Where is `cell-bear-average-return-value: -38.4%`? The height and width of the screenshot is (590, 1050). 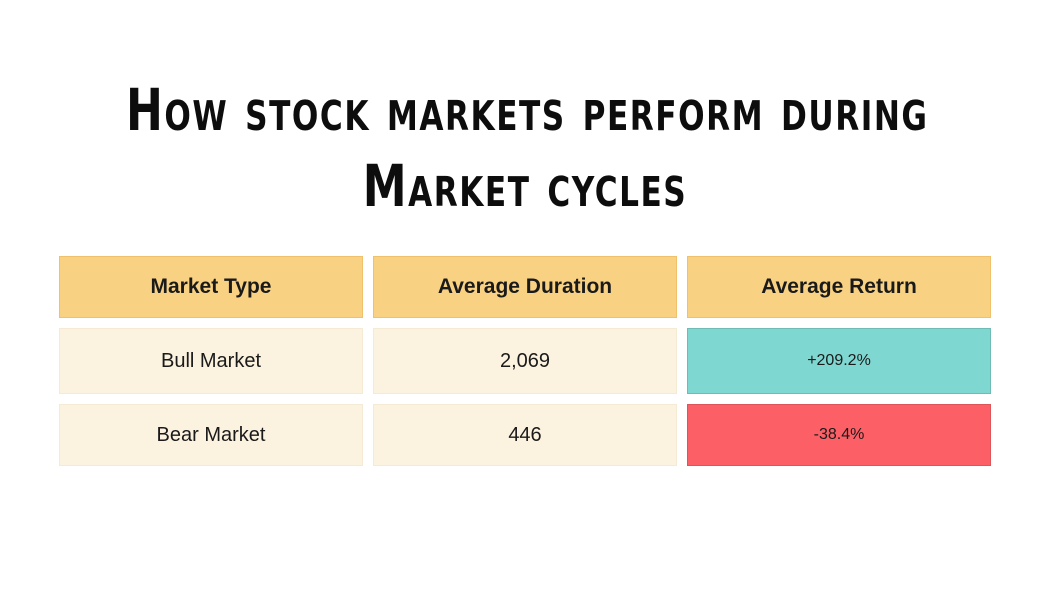
cell-bear-average-return-value: -38.4% is located at coordinates (839, 434).